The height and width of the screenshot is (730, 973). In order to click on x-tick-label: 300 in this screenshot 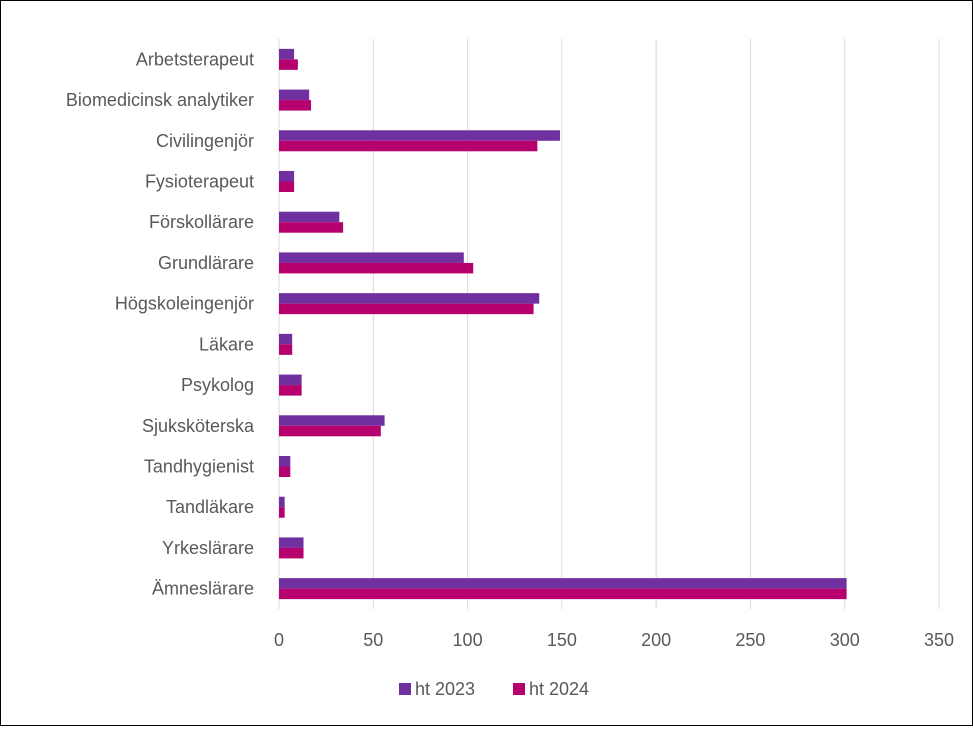, I will do `click(845, 640)`.